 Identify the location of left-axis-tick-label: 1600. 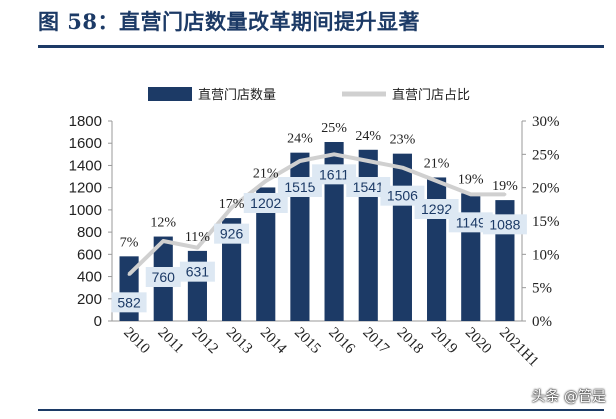
(85, 143).